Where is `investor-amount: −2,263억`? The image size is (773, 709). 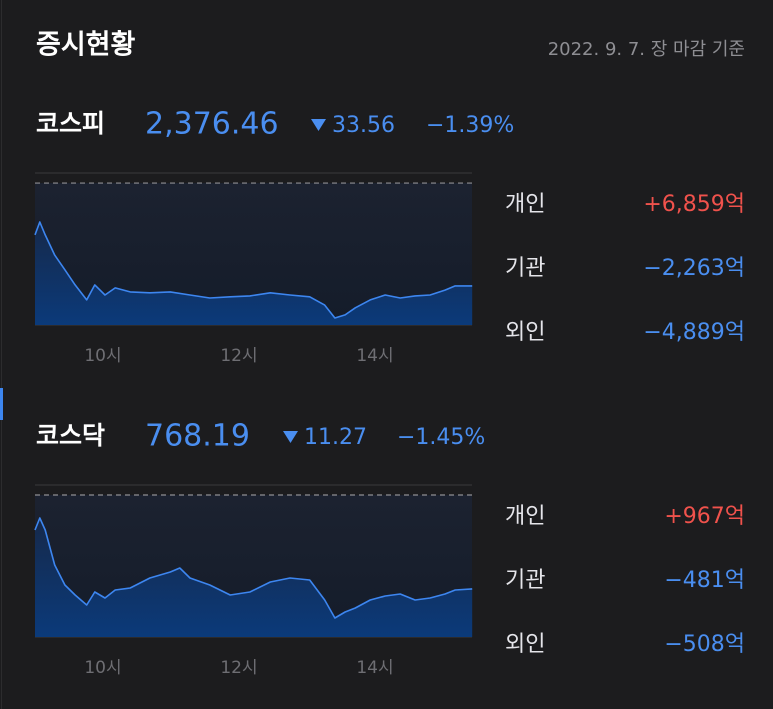
investor-amount: −2,263억 is located at coordinates (694, 268).